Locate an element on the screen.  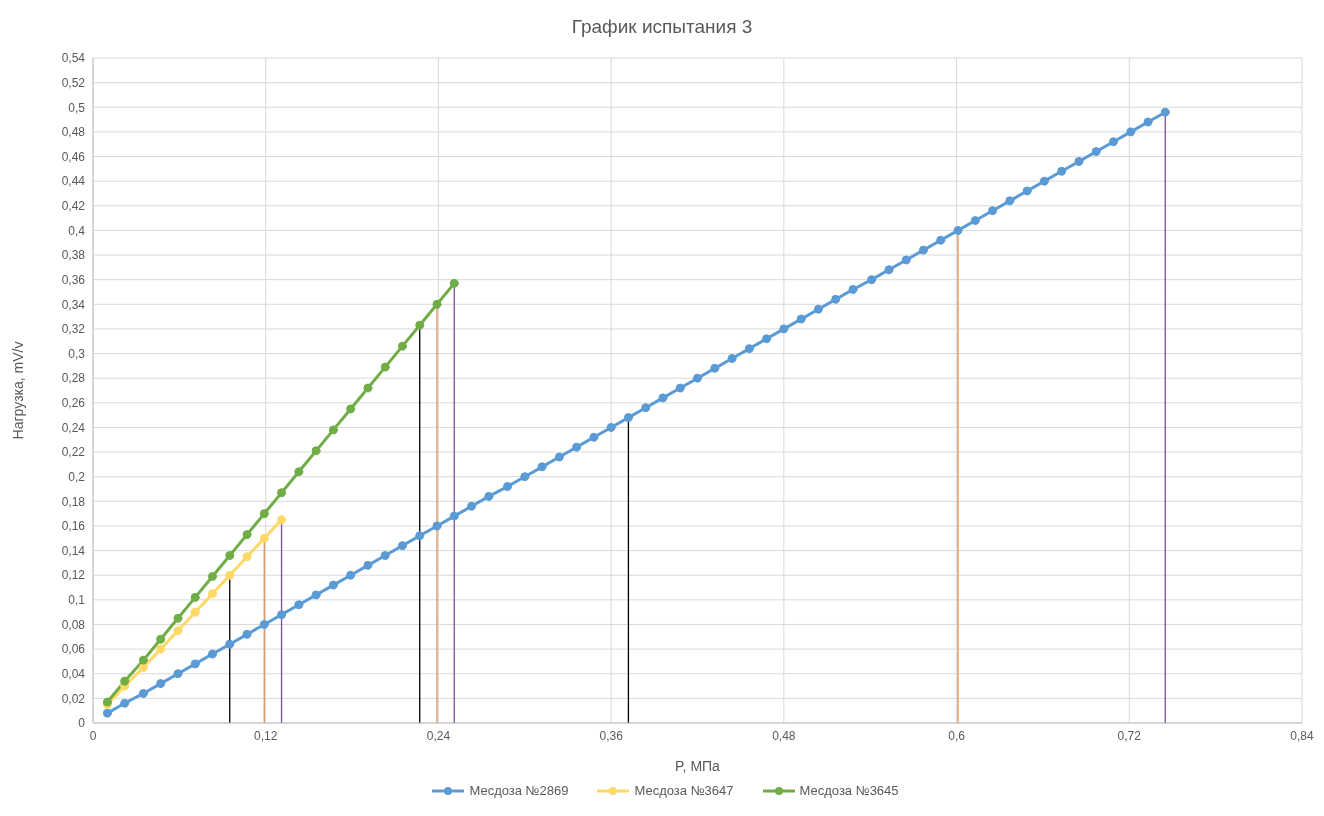
chart-title: График испытания 3 is located at coordinates (662, 27).